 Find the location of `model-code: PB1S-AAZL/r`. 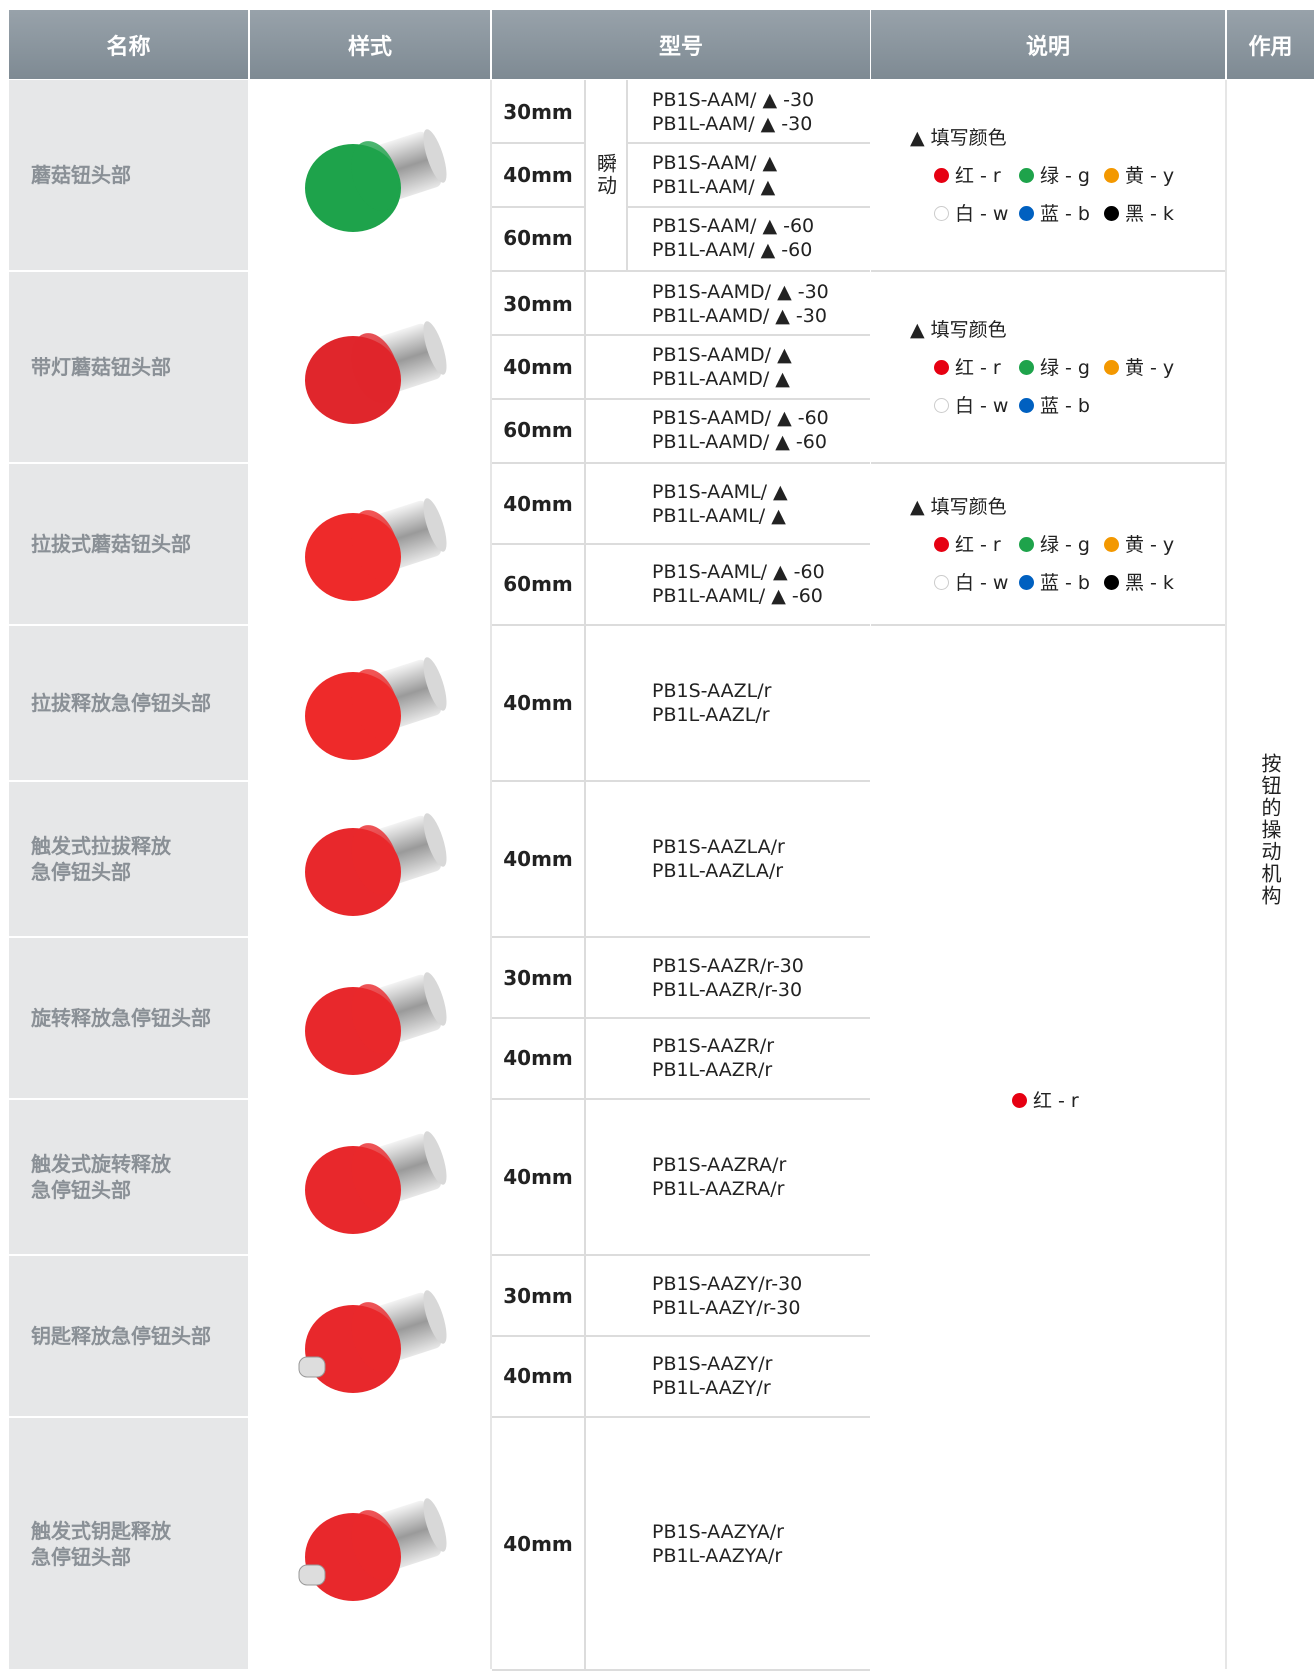

model-code: PB1S-AAZL/r is located at coordinates (712, 691).